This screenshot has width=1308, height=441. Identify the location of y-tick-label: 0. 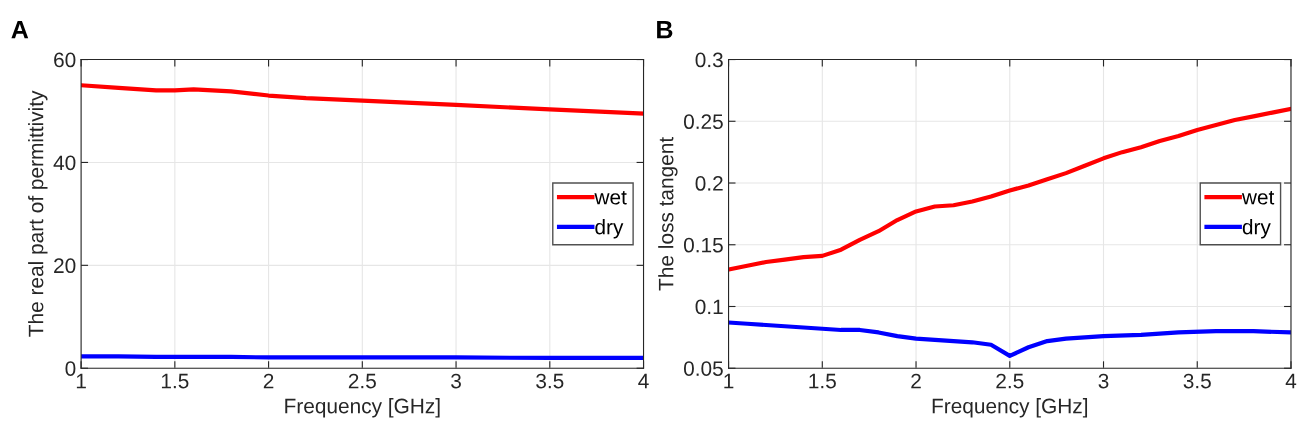
(70, 368).